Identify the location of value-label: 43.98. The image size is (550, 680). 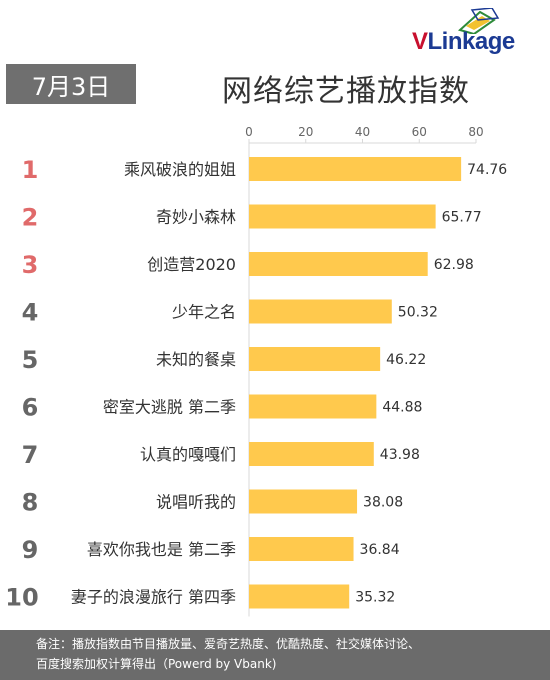
(400, 455).